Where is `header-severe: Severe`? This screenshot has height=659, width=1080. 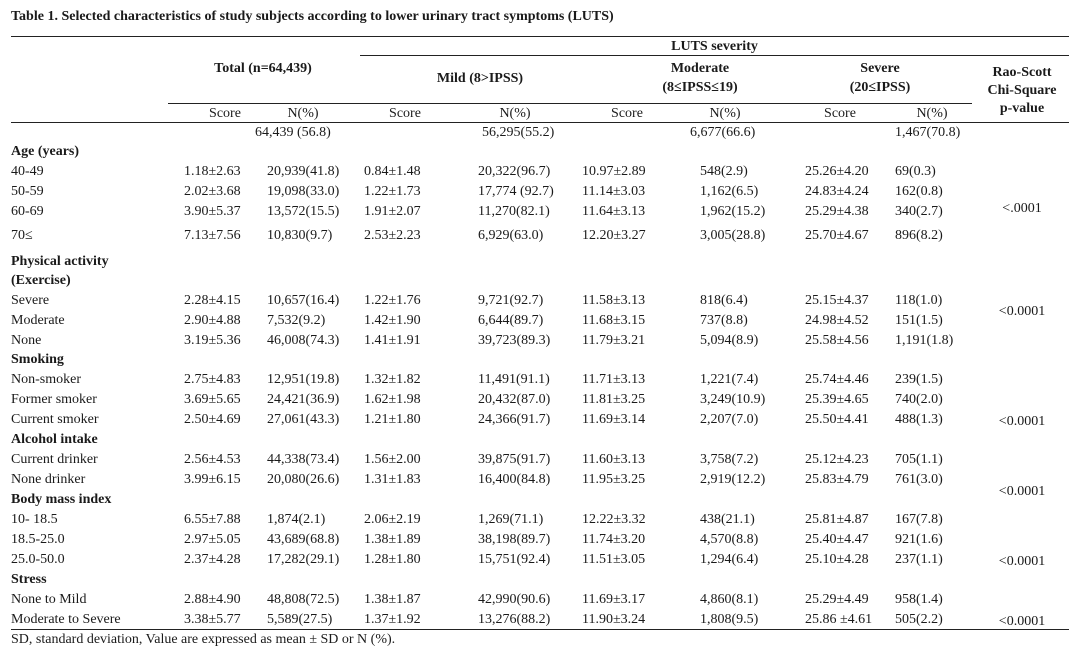
header-severe: Severe is located at coordinates (880, 68).